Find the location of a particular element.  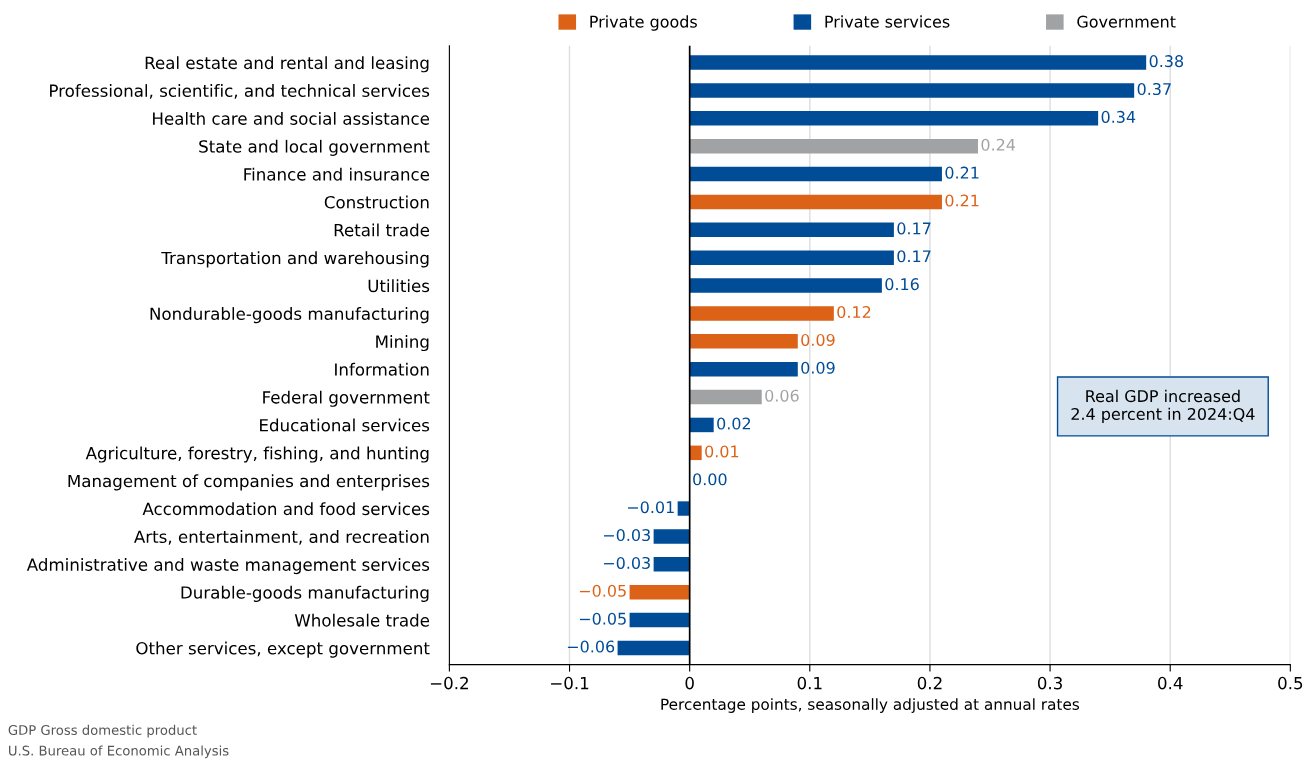

x-tick-label: 0.1 is located at coordinates (809, 683).